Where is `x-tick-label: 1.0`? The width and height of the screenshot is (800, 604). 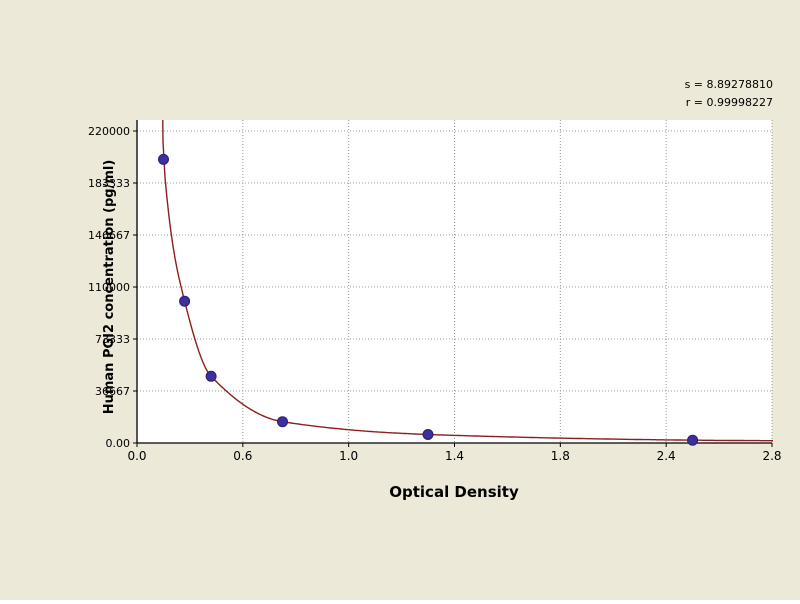 x-tick-label: 1.0 is located at coordinates (348, 456).